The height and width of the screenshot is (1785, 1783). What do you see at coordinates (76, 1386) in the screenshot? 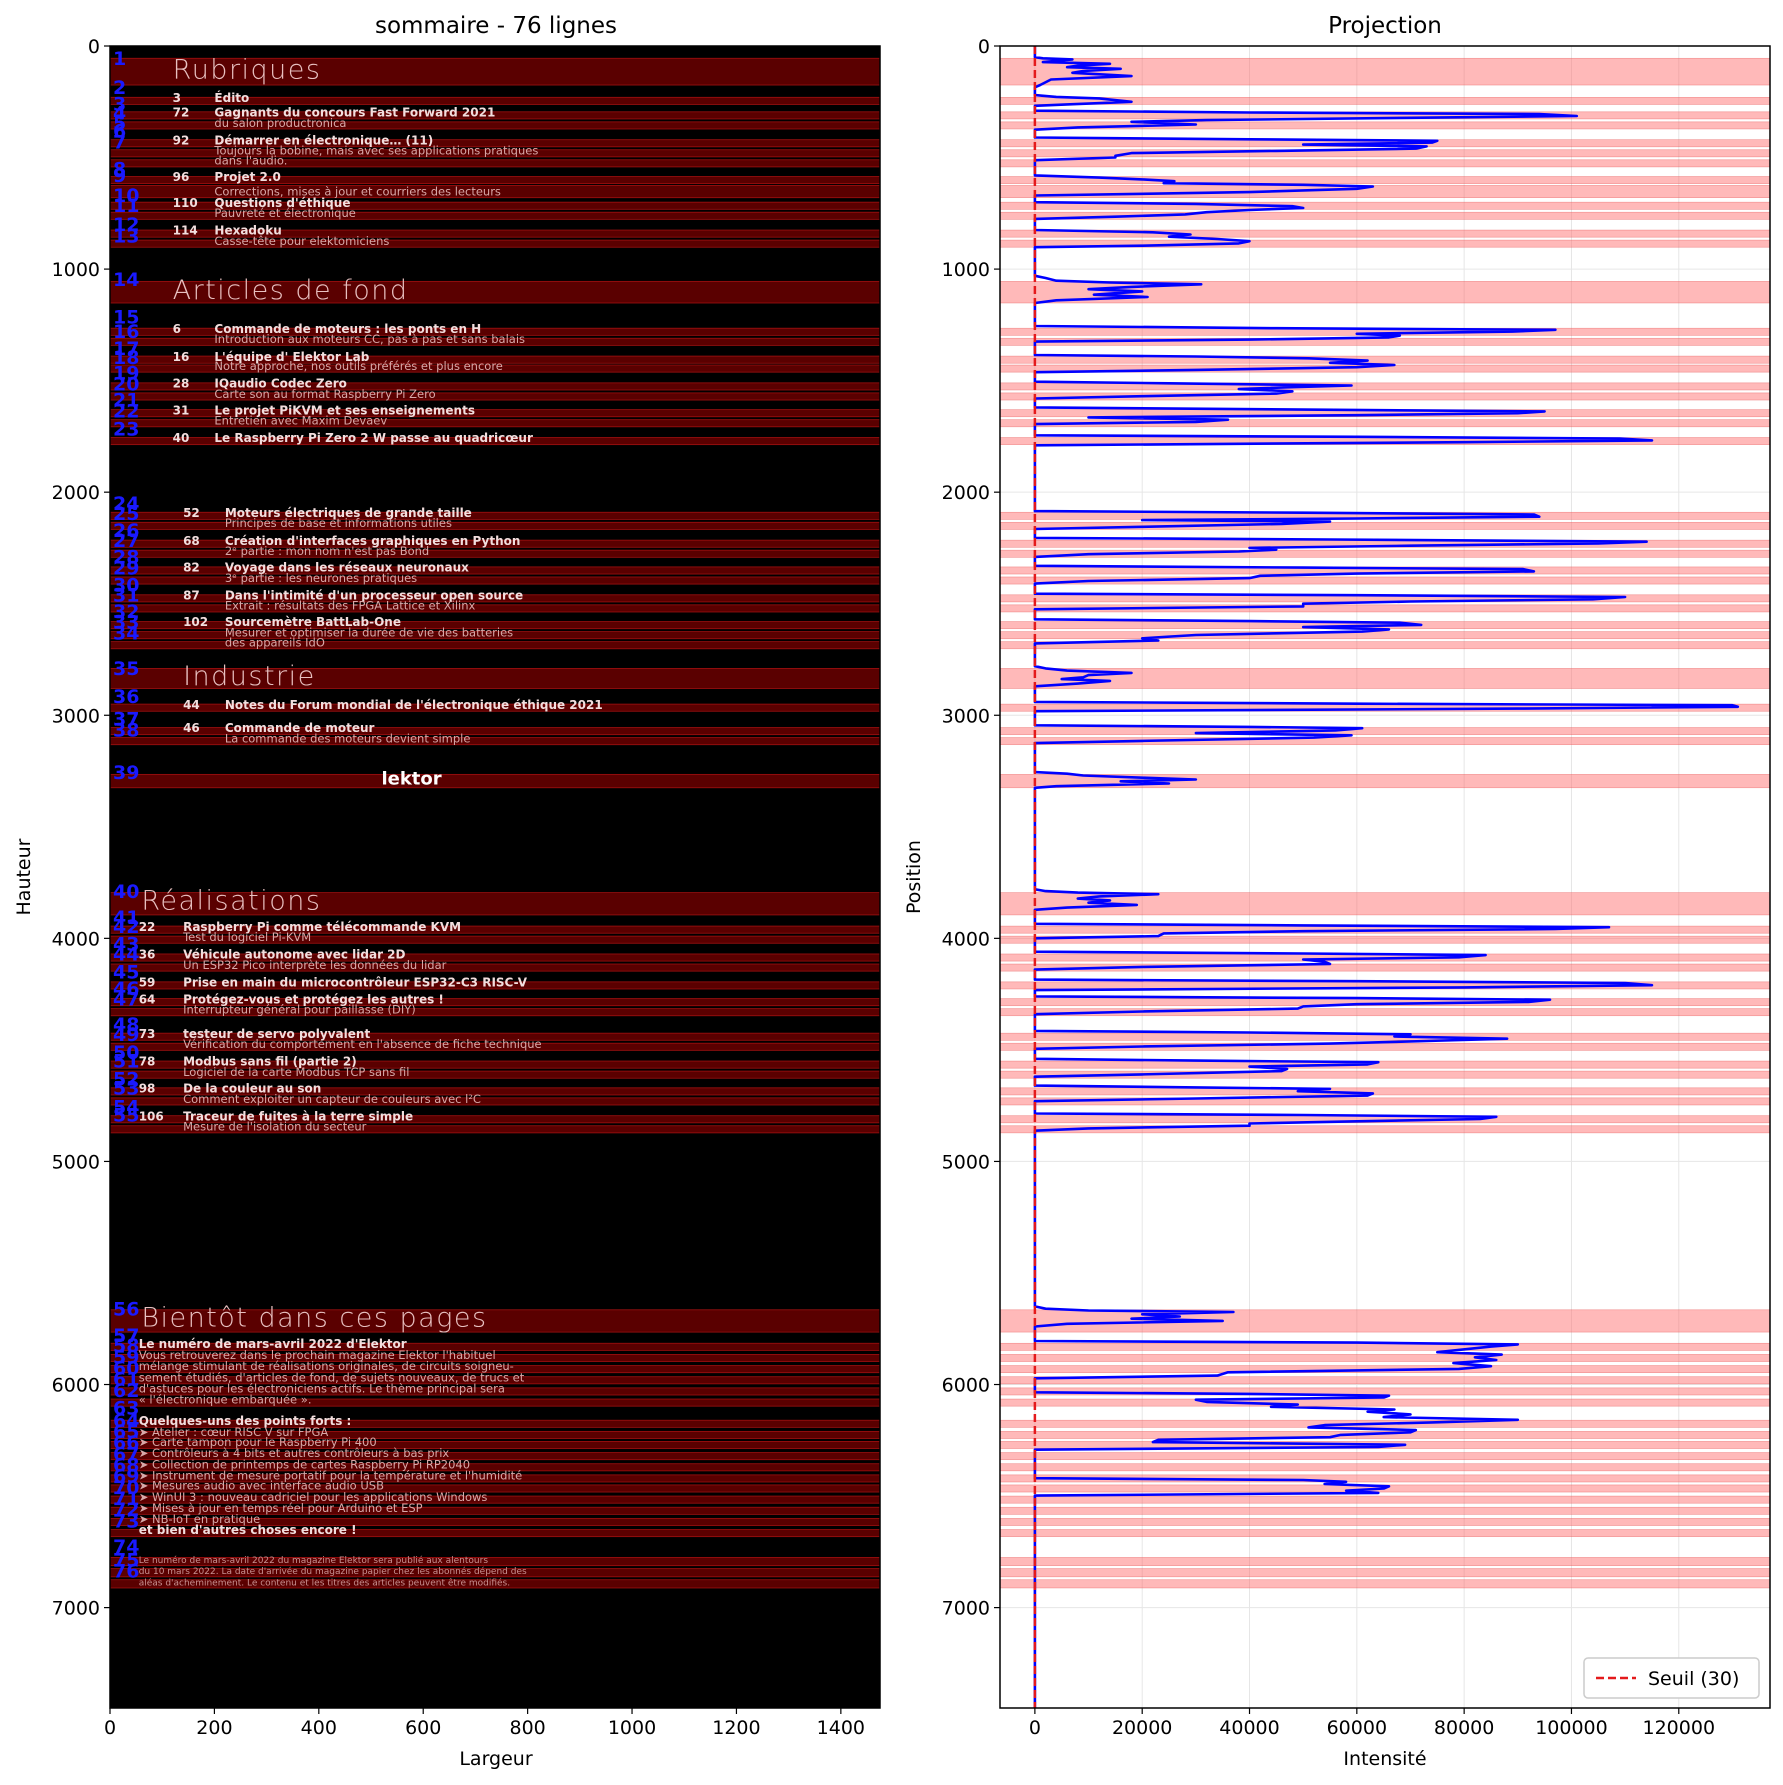
I see `left-ytick-label-6000: 6000` at bounding box center [76, 1386].